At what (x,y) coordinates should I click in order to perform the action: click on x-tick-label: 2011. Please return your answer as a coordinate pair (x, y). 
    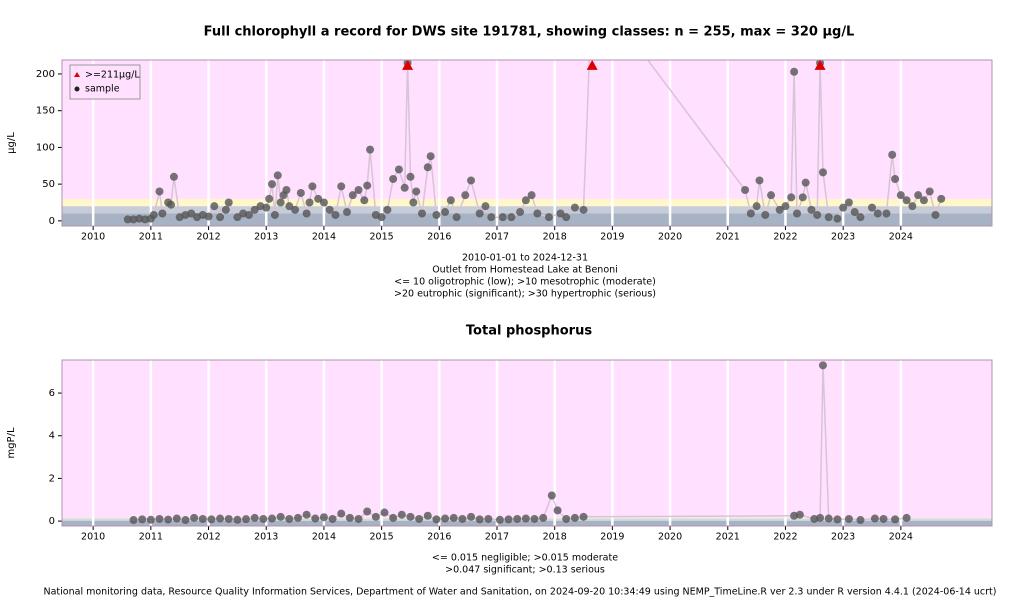
    Looking at the image, I should click on (151, 237).